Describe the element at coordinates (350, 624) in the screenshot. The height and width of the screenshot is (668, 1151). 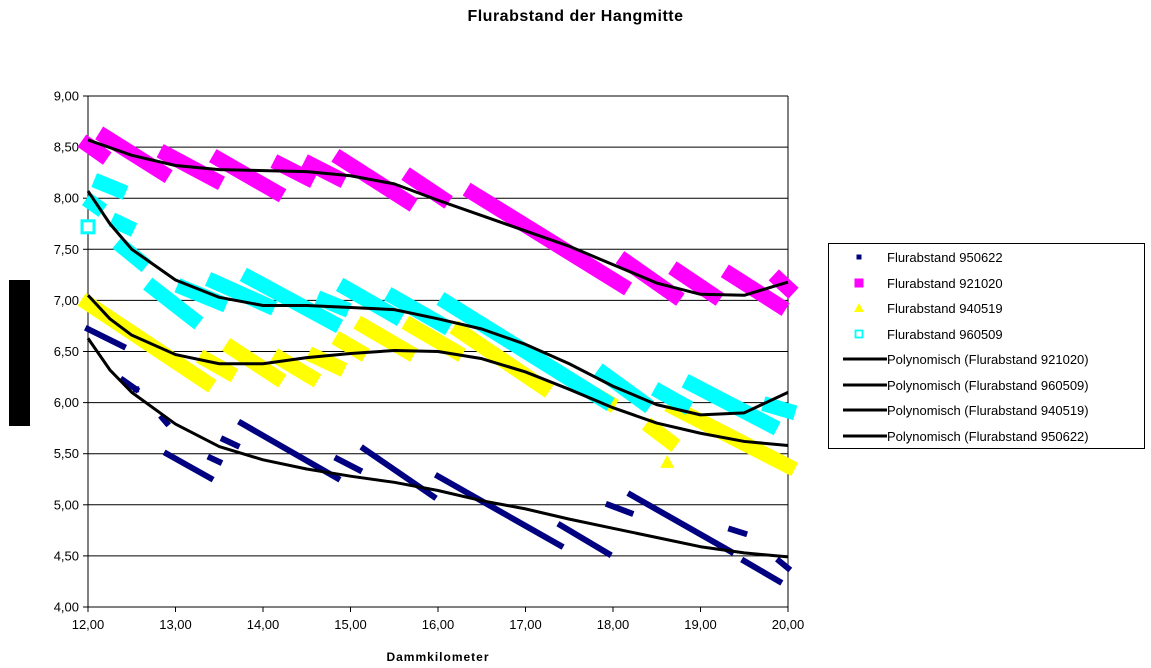
I see `x-tick-label: 15,00` at that location.